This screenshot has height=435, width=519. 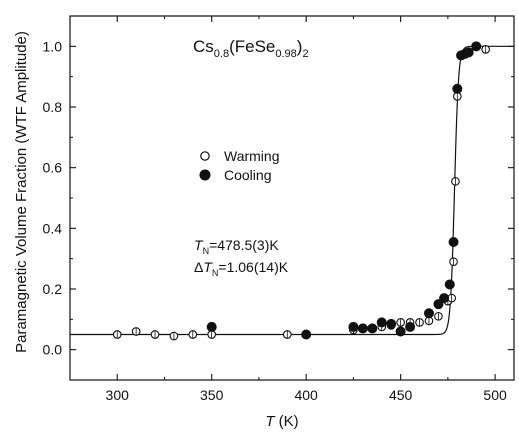 What do you see at coordinates (281, 421) in the screenshot?
I see `x-axis-label: T (K)` at bounding box center [281, 421].